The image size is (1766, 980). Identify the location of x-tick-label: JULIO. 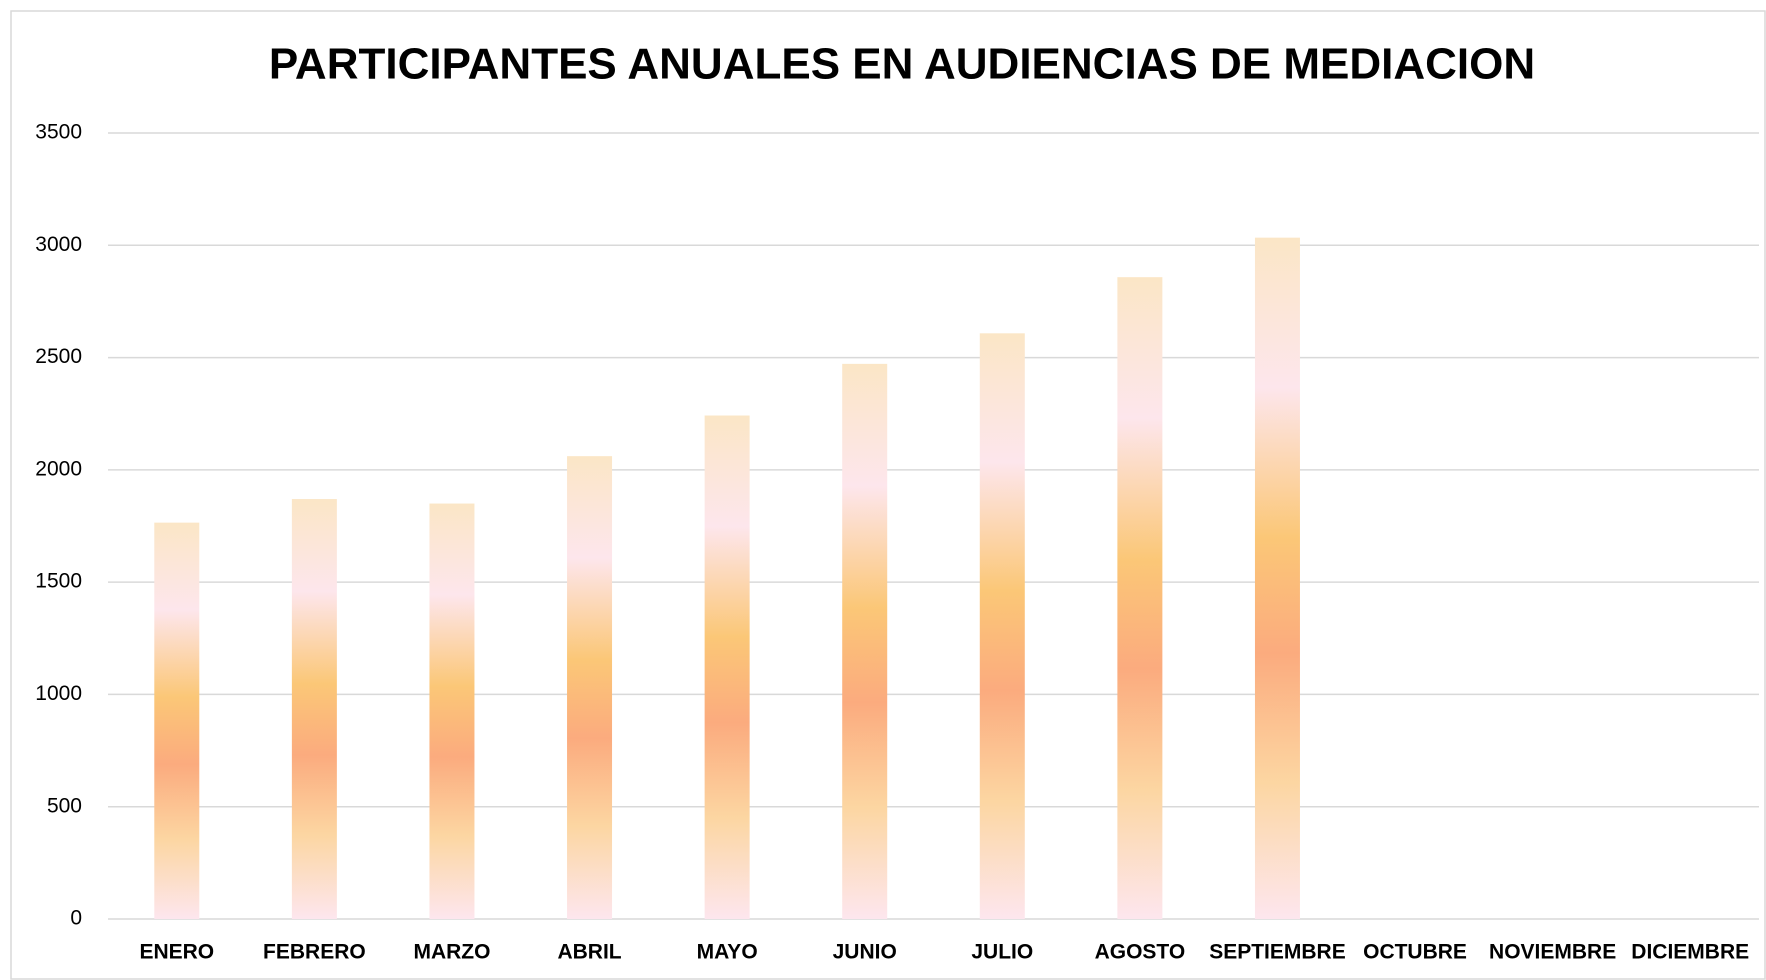
(1002, 952).